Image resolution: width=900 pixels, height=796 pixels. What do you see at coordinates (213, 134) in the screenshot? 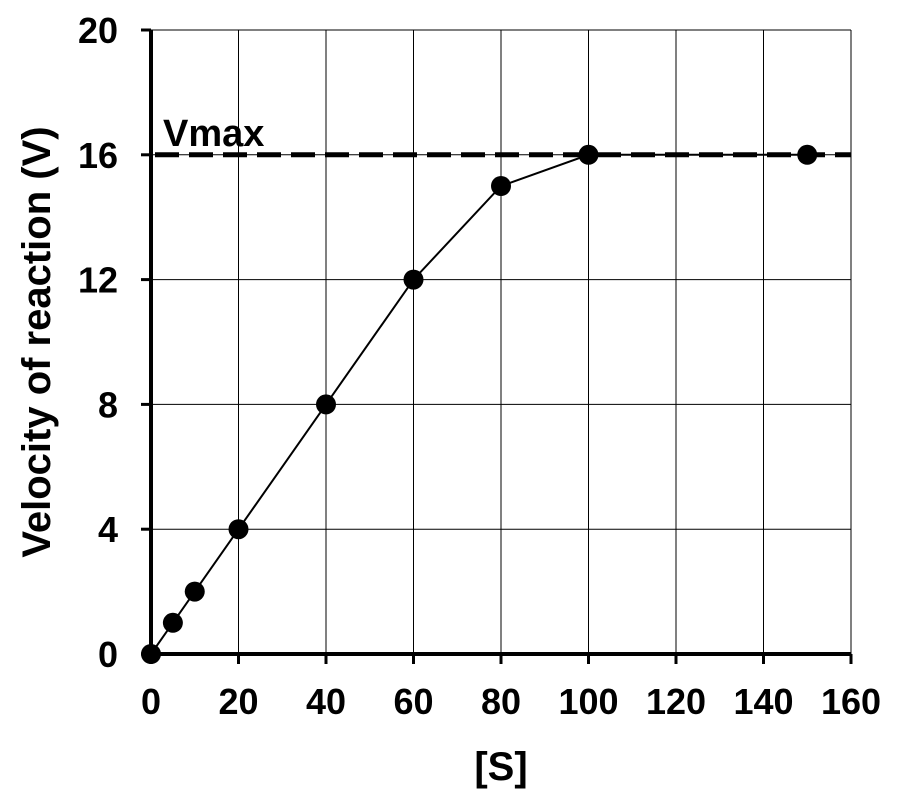
I see `vmax-label: Vmax` at bounding box center [213, 134].